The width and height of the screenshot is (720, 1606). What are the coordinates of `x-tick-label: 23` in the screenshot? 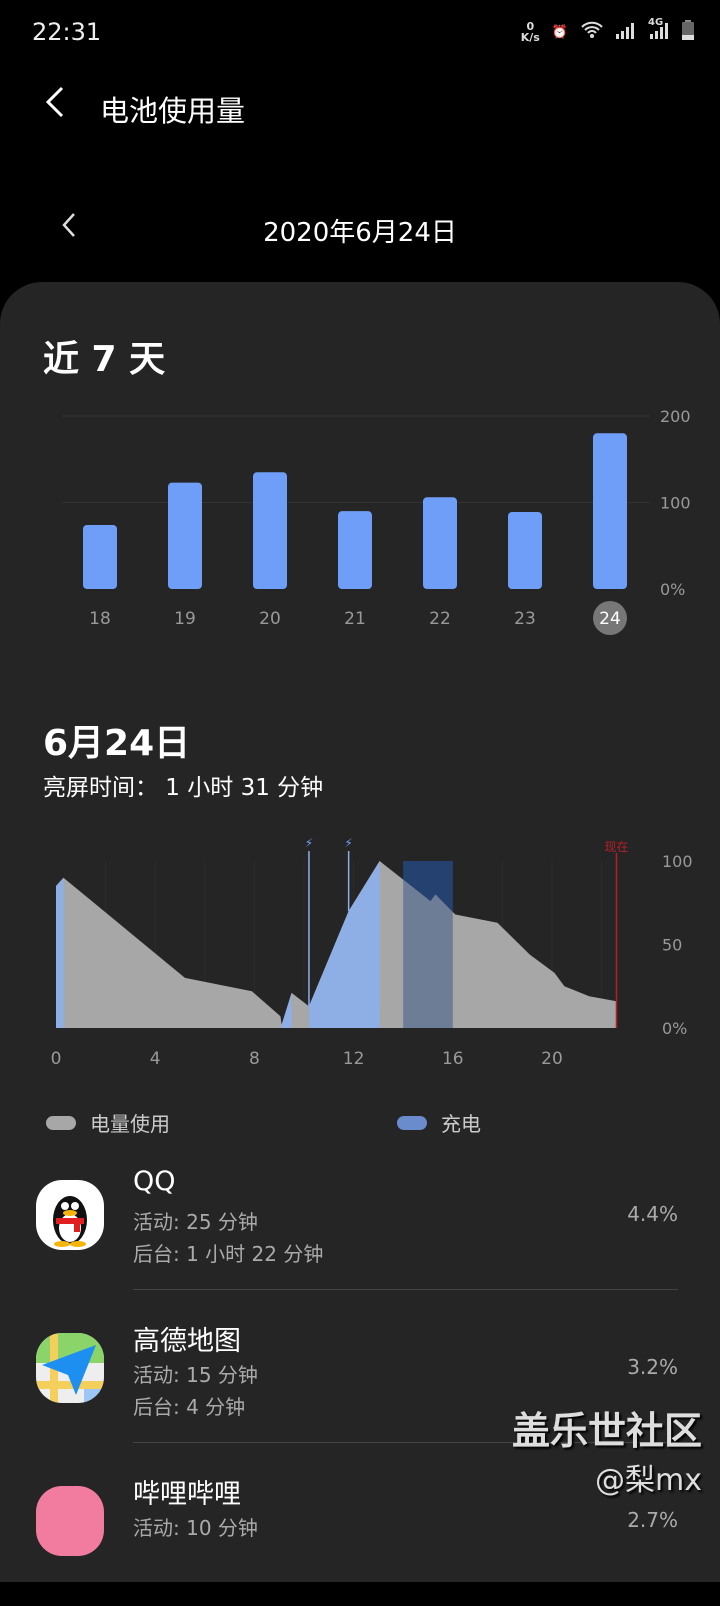 It's located at (525, 619).